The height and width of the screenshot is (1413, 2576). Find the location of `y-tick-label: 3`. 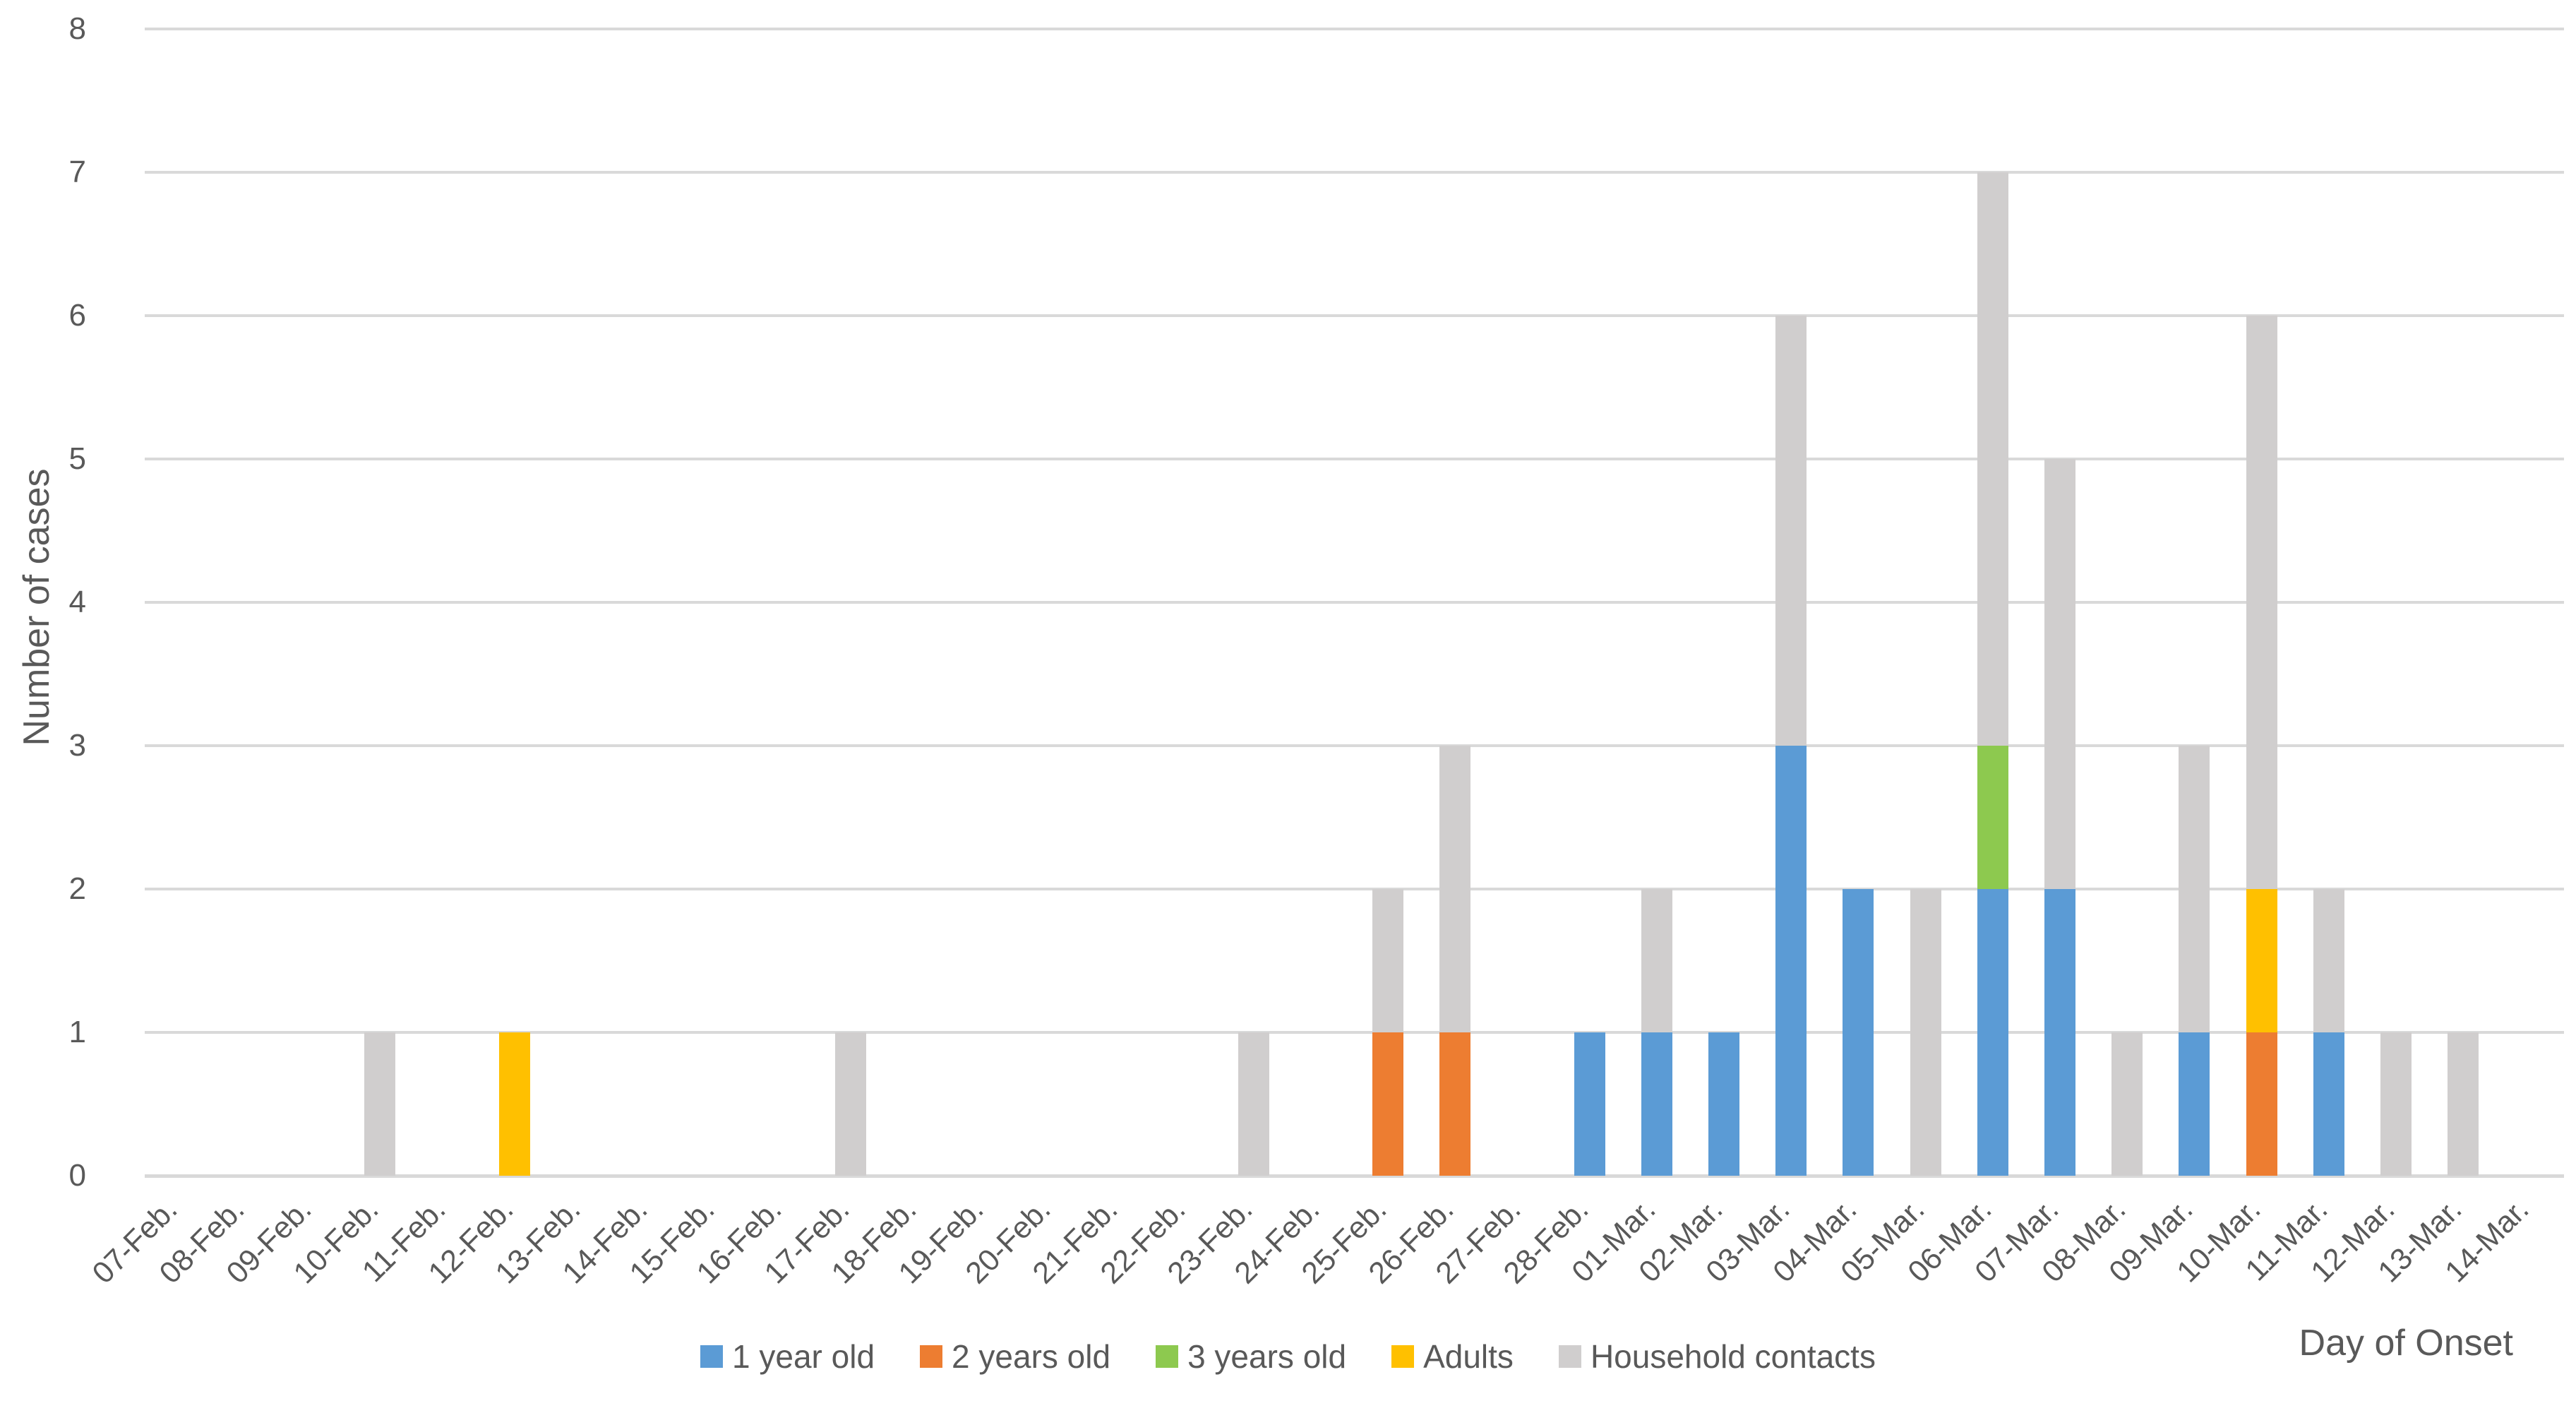

y-tick-label: 3 is located at coordinates (77, 745).